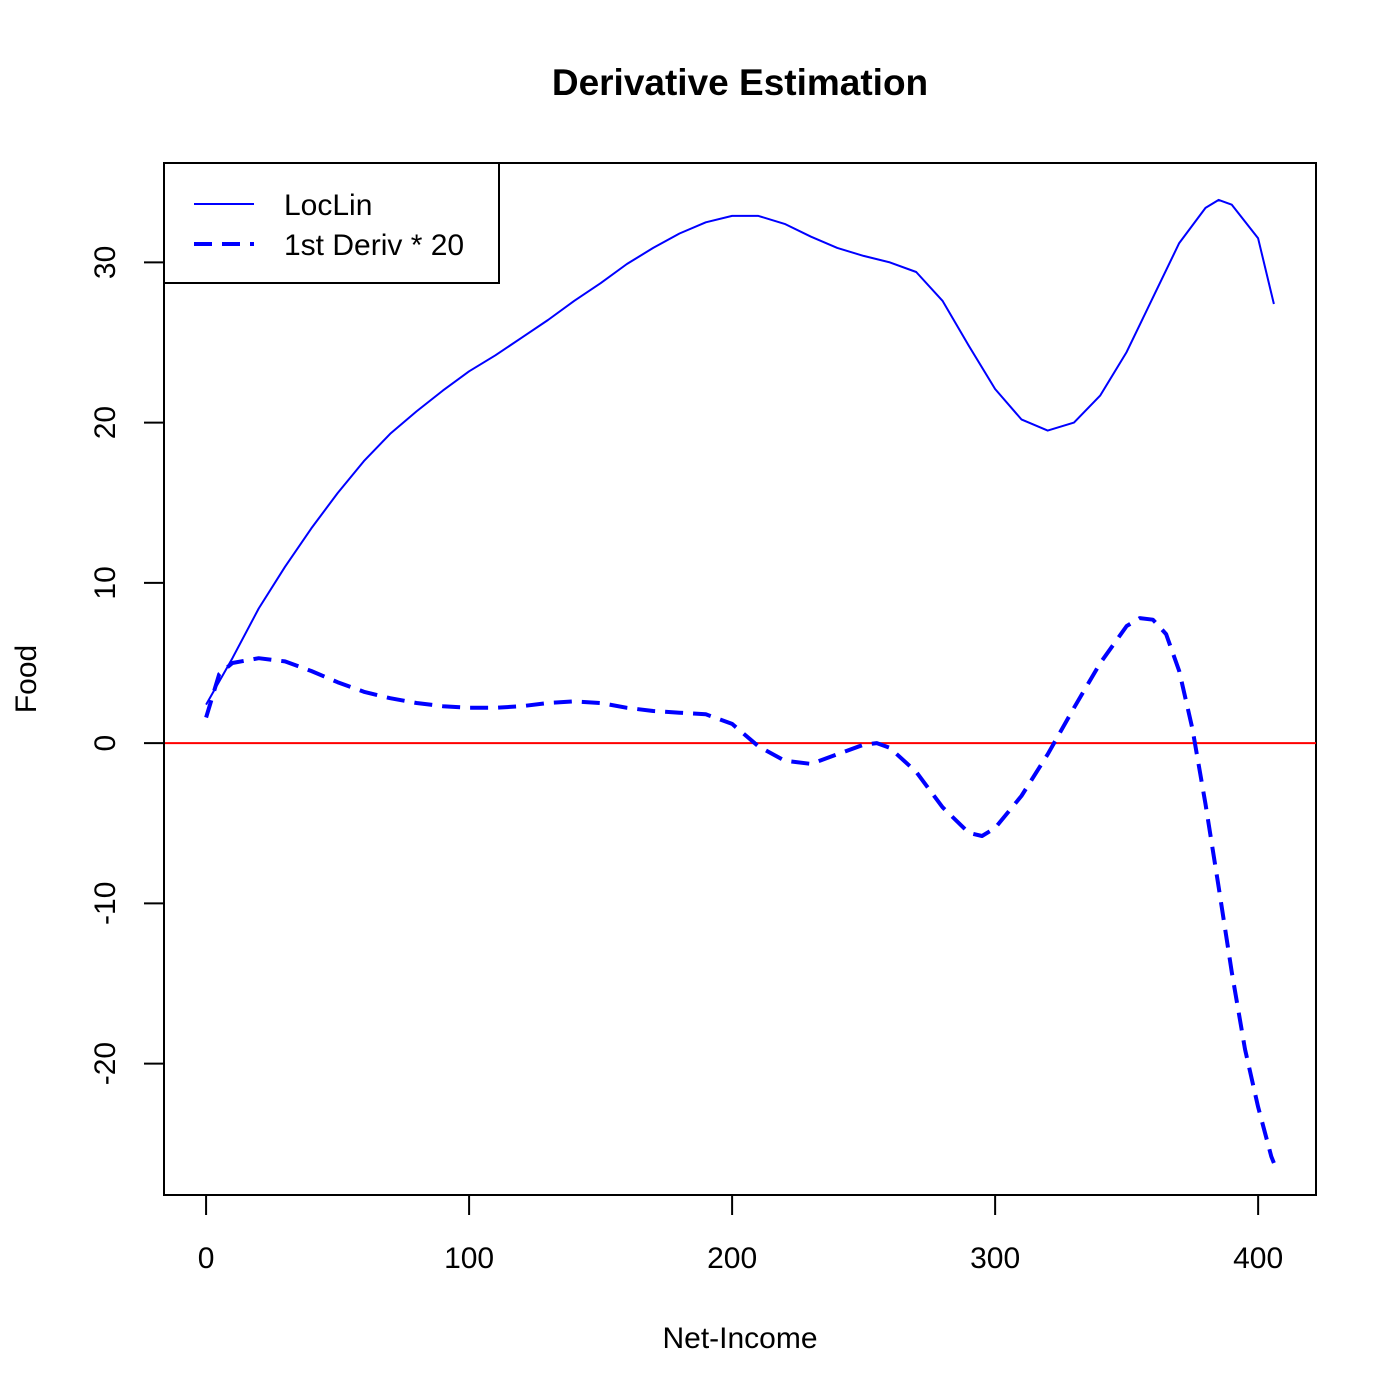 The height and width of the screenshot is (1400, 1400). Describe the element at coordinates (105, 743) in the screenshot. I see `y-tick-label: 0` at that location.